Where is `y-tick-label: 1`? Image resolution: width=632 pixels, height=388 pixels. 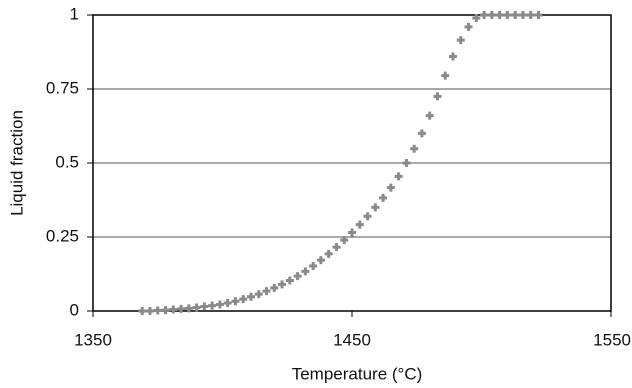 y-tick-label: 1 is located at coordinates (74, 13).